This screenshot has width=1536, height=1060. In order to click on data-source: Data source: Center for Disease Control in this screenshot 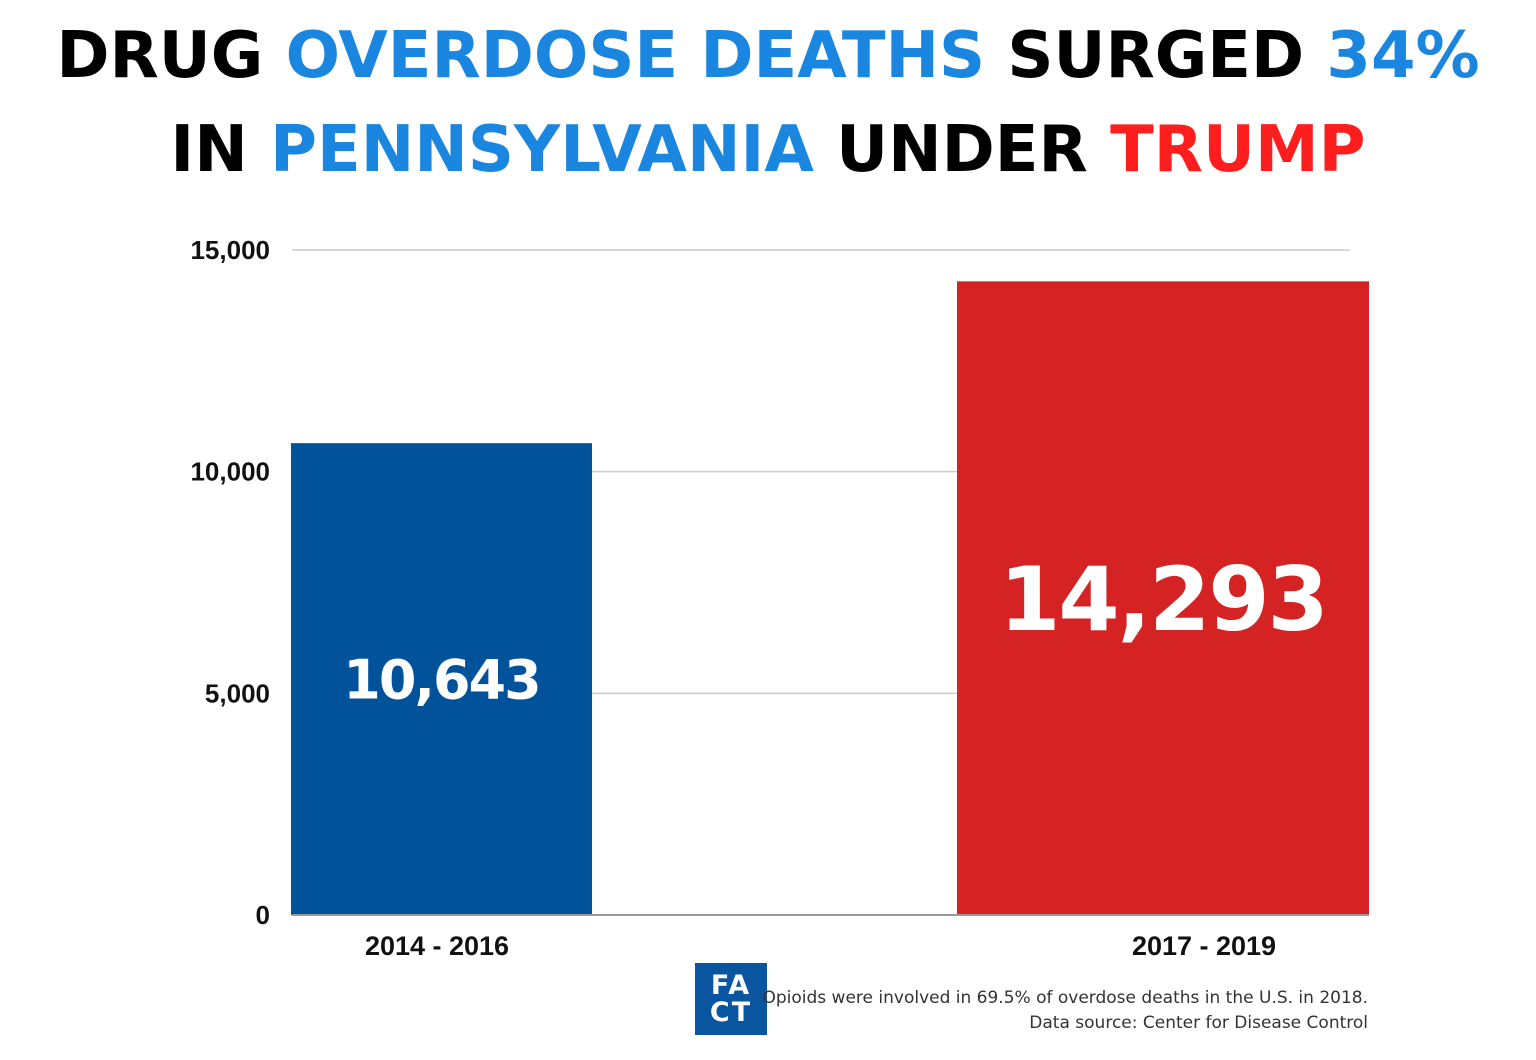, I will do `click(1198, 1023)`.